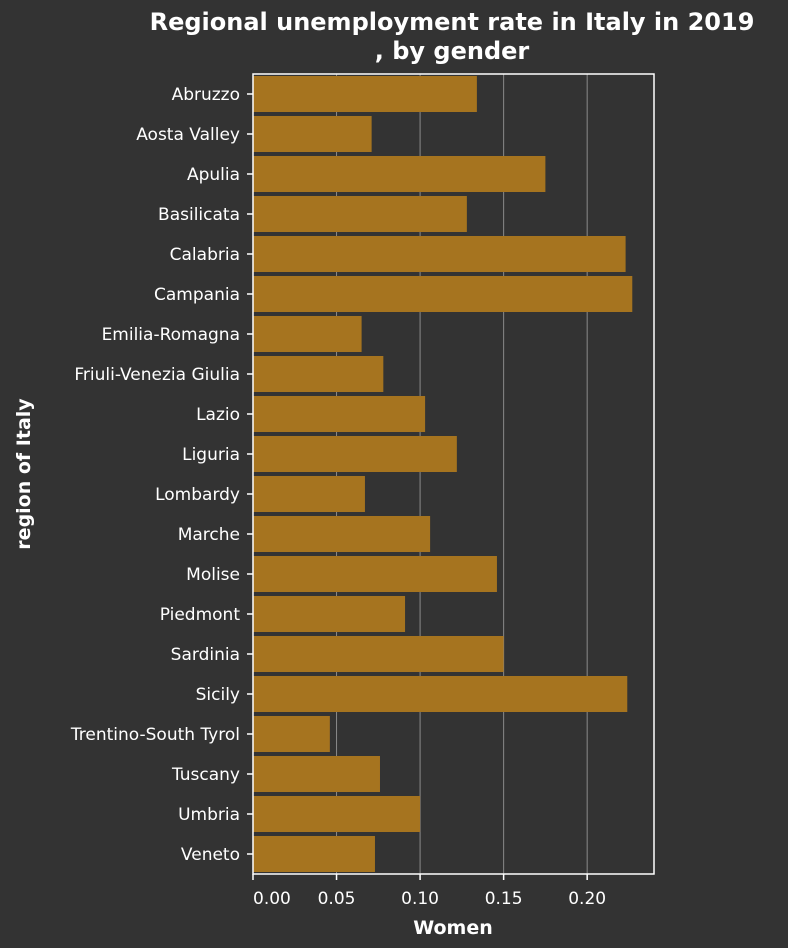 This screenshot has width=788, height=948. What do you see at coordinates (309, 494) in the screenshot?
I see `bar-lombardy` at bounding box center [309, 494].